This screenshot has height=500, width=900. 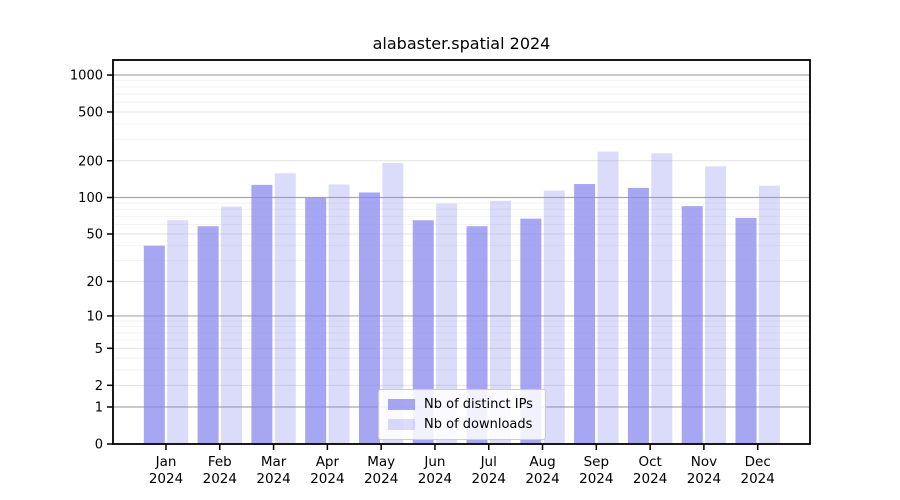 I want to click on bar-may-downloads, so click(x=393, y=303).